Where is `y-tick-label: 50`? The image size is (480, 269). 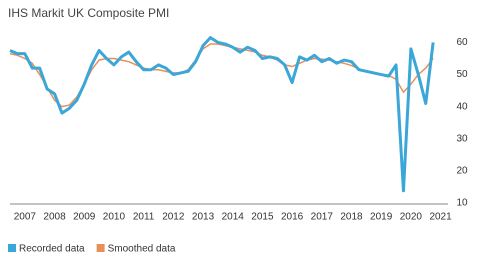
y-tick-label: 50 is located at coordinates (462, 74).